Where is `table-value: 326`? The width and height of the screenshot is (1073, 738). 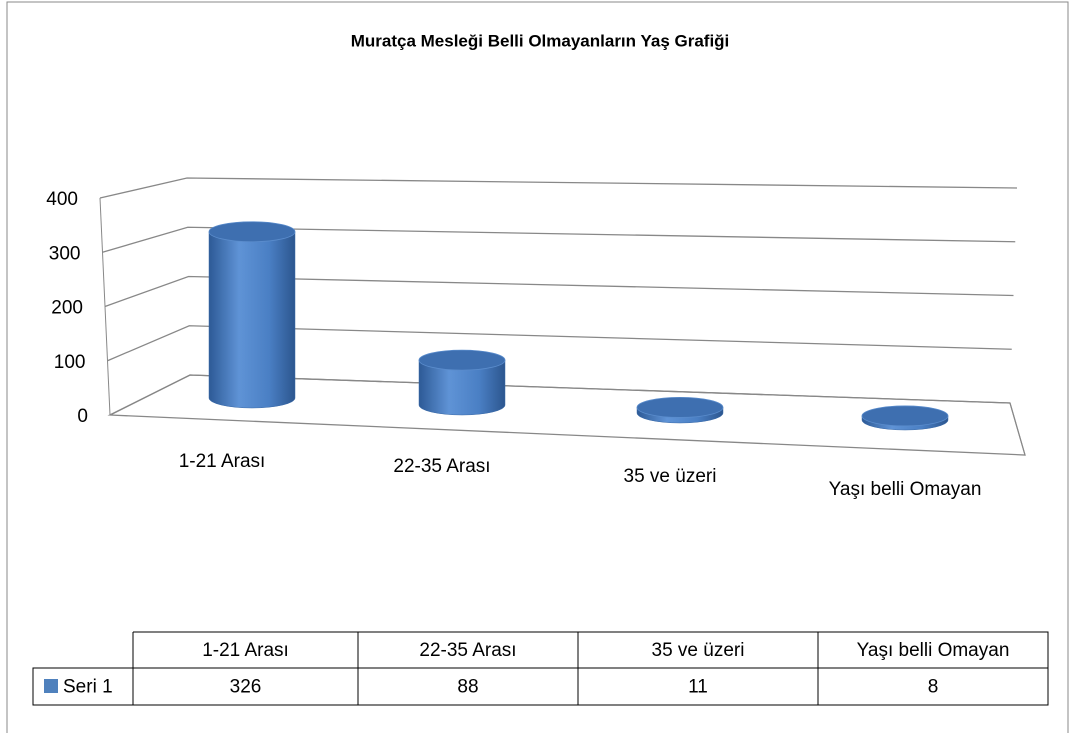
table-value: 326 is located at coordinates (246, 687).